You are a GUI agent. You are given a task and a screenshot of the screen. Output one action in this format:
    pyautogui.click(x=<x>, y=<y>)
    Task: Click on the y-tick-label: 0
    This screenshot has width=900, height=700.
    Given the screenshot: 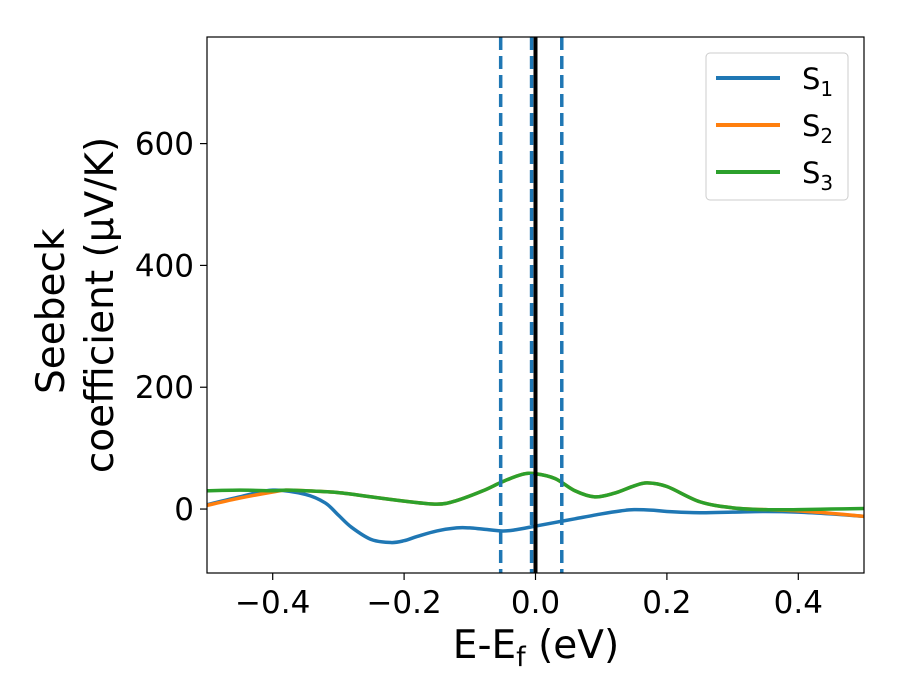 What is the action you would take?
    pyautogui.click(x=184, y=510)
    